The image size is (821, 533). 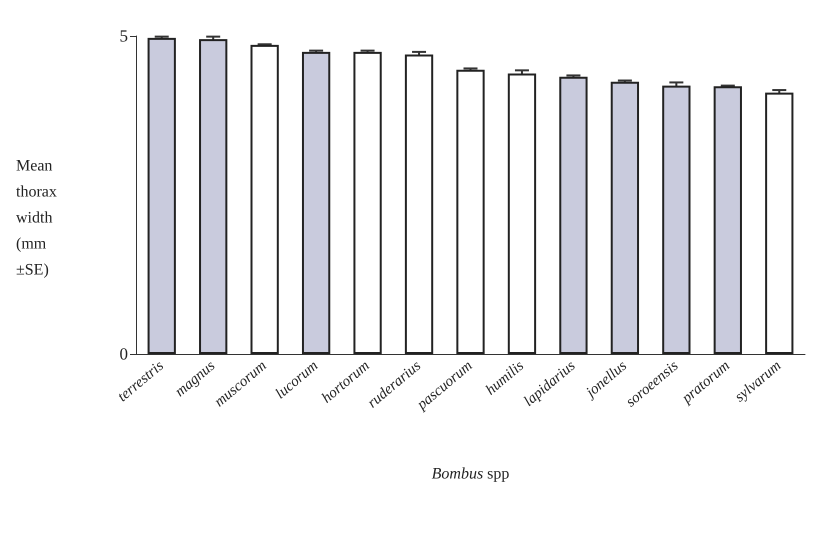 What do you see at coordinates (124, 354) in the screenshot?
I see `y-tick-label: 0` at bounding box center [124, 354].